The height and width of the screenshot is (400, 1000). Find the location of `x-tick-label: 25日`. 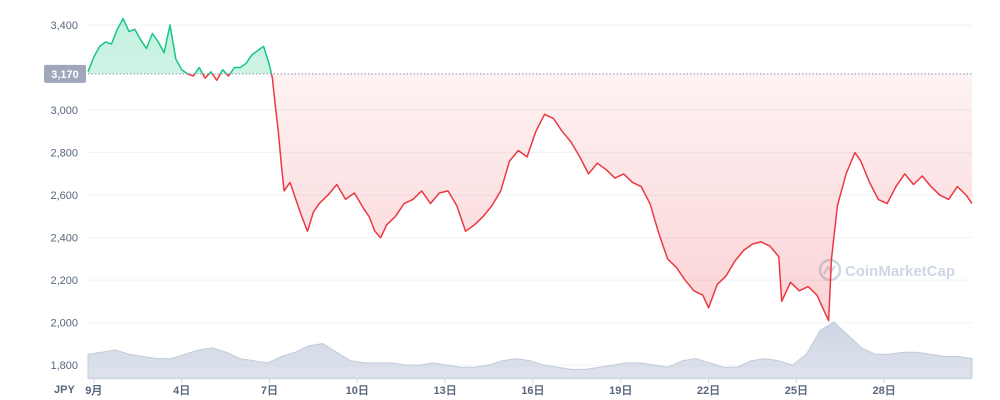

x-tick-label: 25日 is located at coordinates (796, 390).